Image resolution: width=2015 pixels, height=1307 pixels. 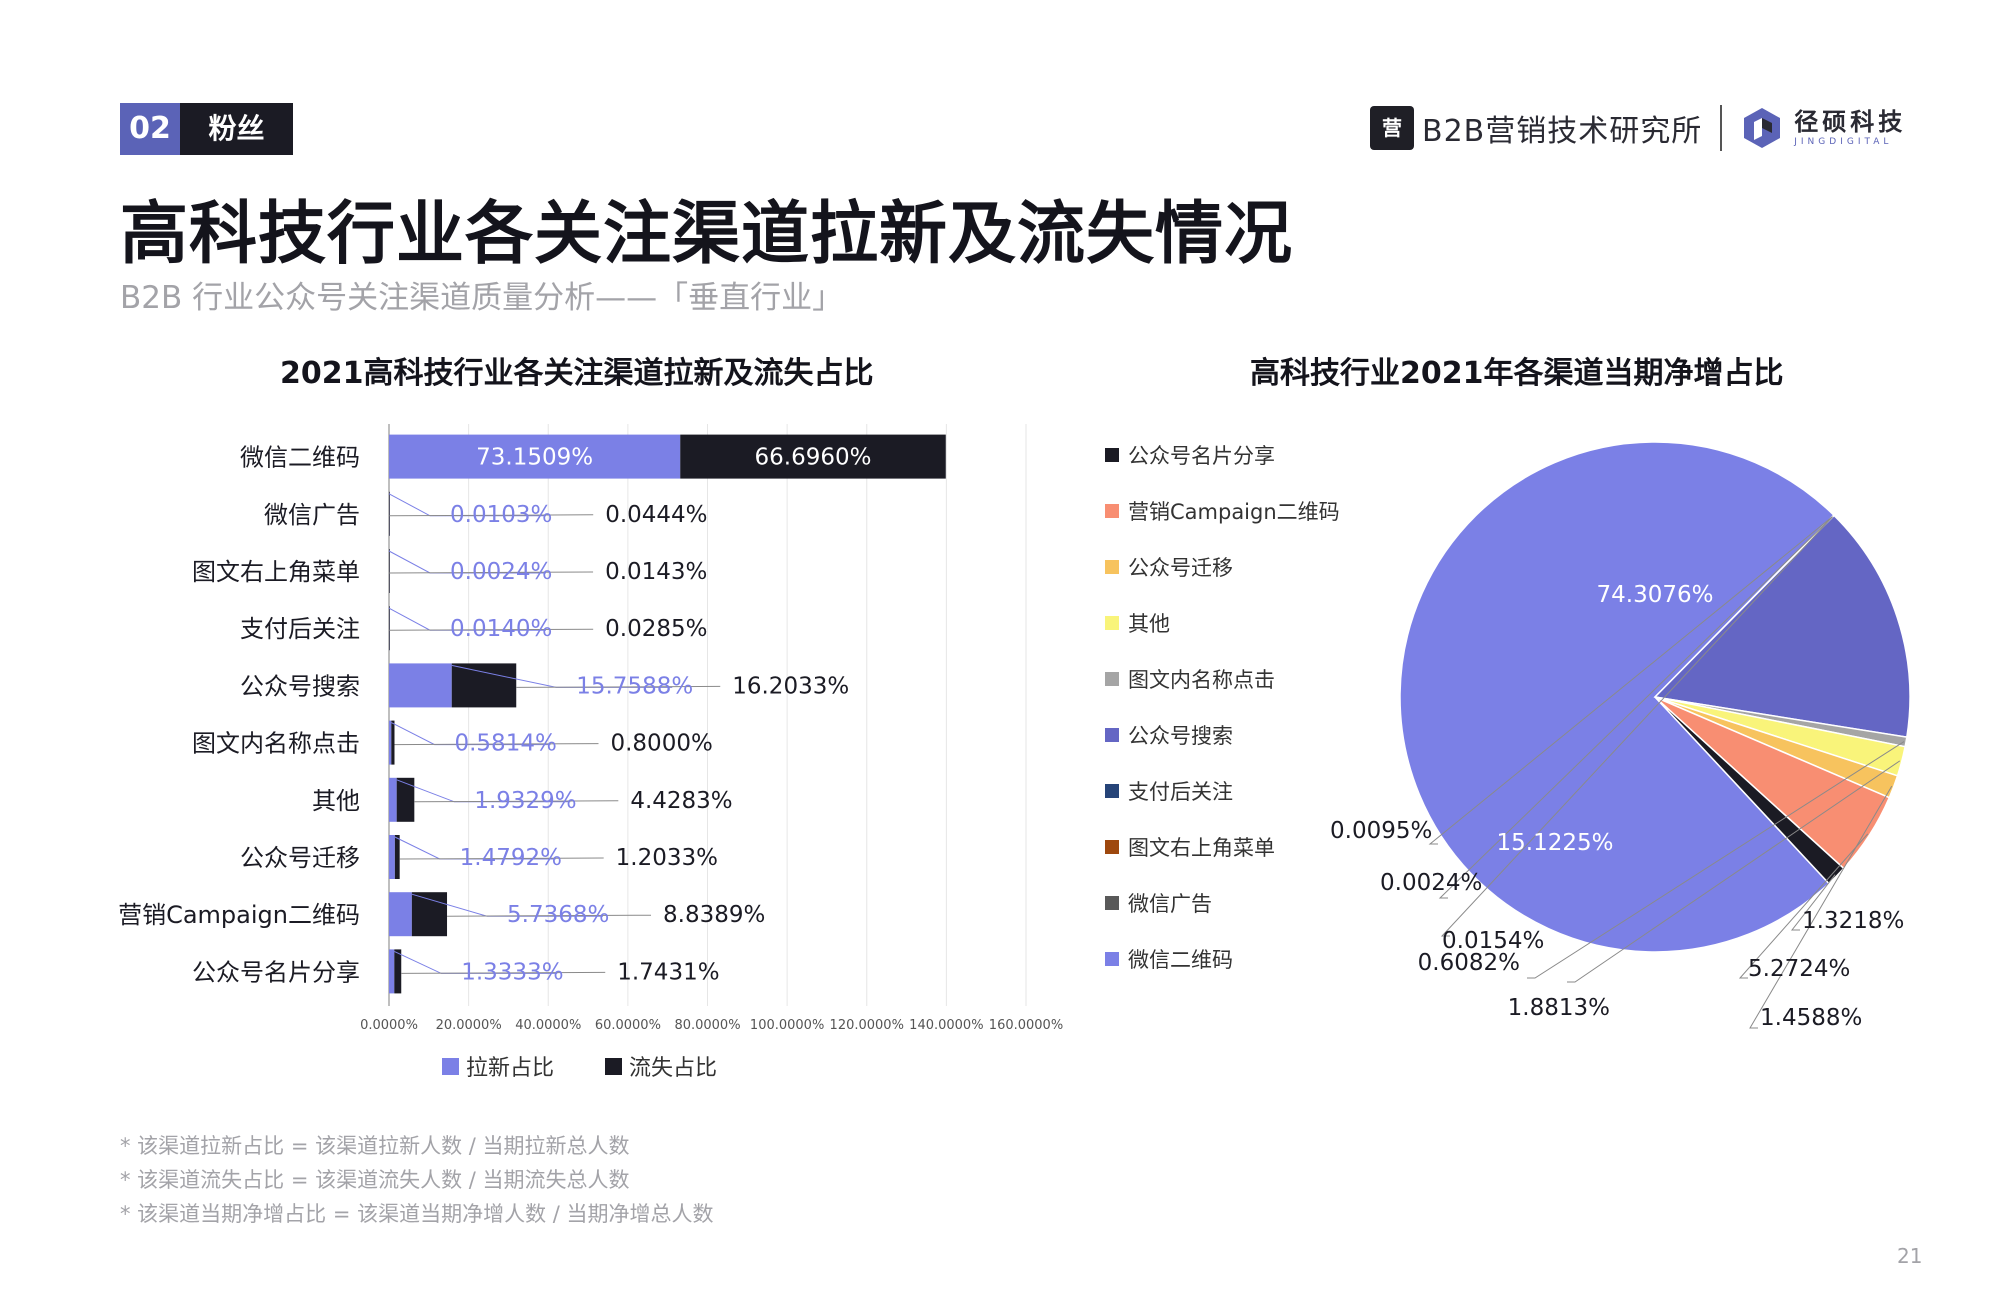 I want to click on page-number: 21, so click(x=1910, y=1256).